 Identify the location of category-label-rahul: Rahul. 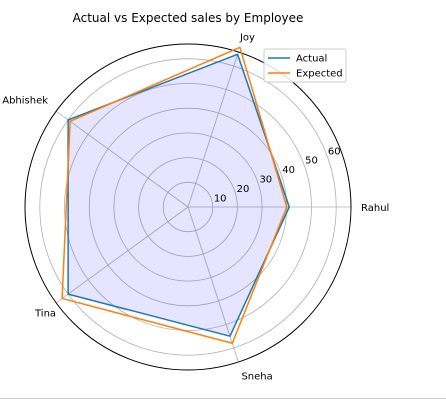
(375, 208).